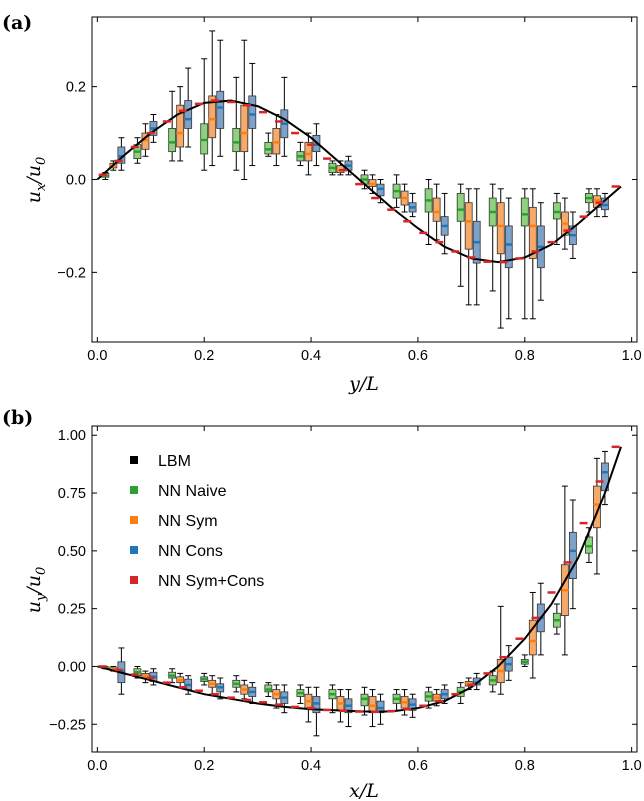  What do you see at coordinates (72, 610) in the screenshot?
I see `y-tick-label: 0.25` at bounding box center [72, 610].